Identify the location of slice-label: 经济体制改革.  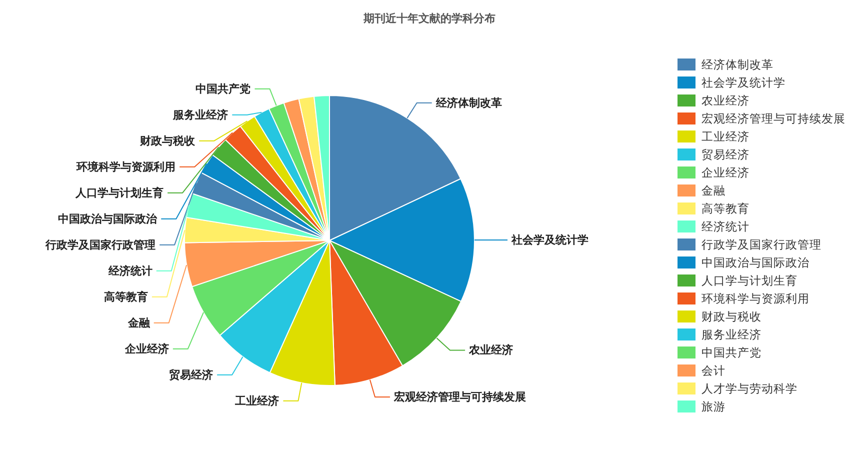
(468, 103).